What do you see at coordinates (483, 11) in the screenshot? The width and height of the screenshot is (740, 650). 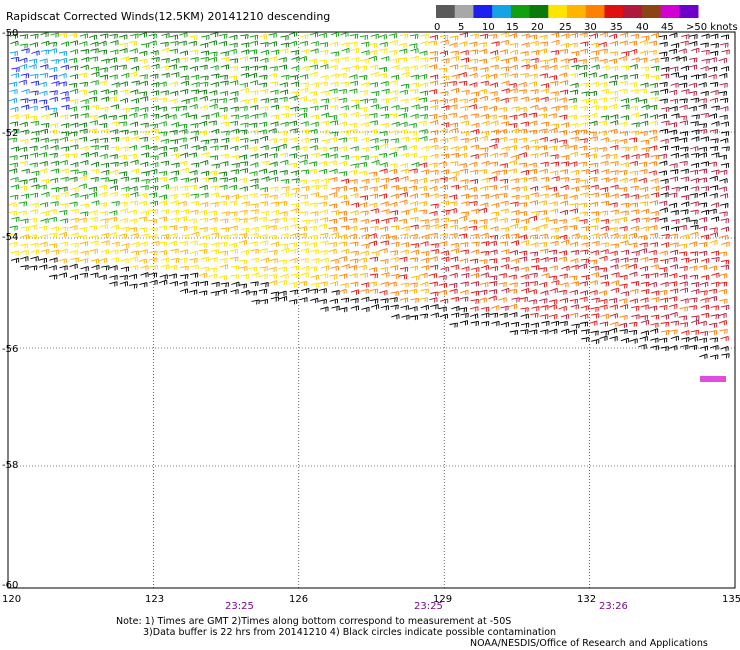 I see `legend-swatch` at bounding box center [483, 11].